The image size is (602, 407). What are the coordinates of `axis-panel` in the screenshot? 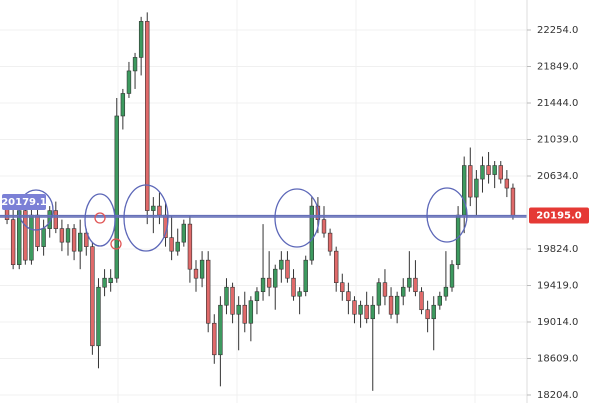 It's located at (564, 201).